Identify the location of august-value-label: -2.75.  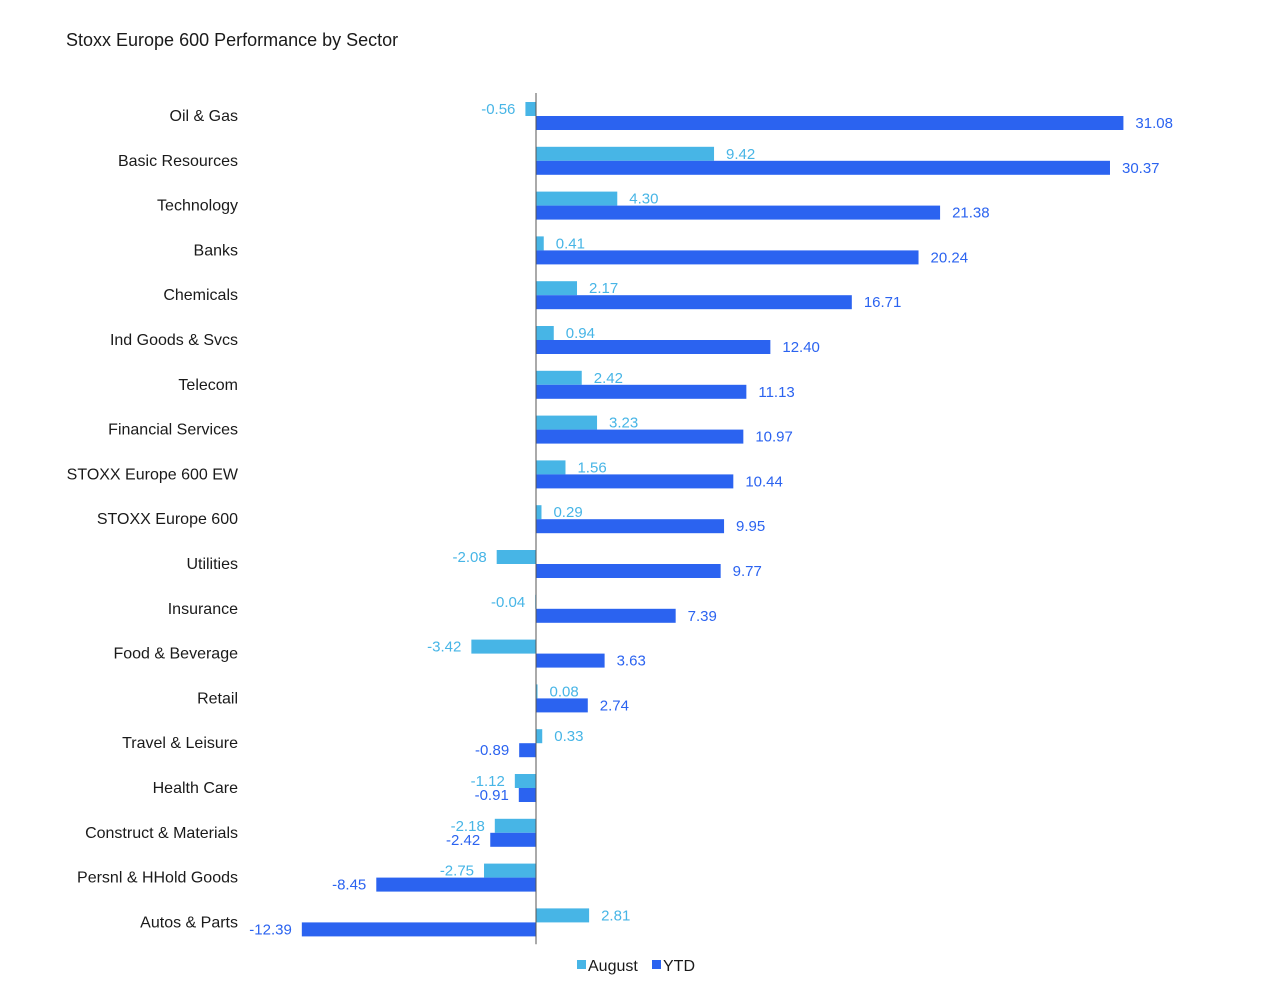
(457, 871).